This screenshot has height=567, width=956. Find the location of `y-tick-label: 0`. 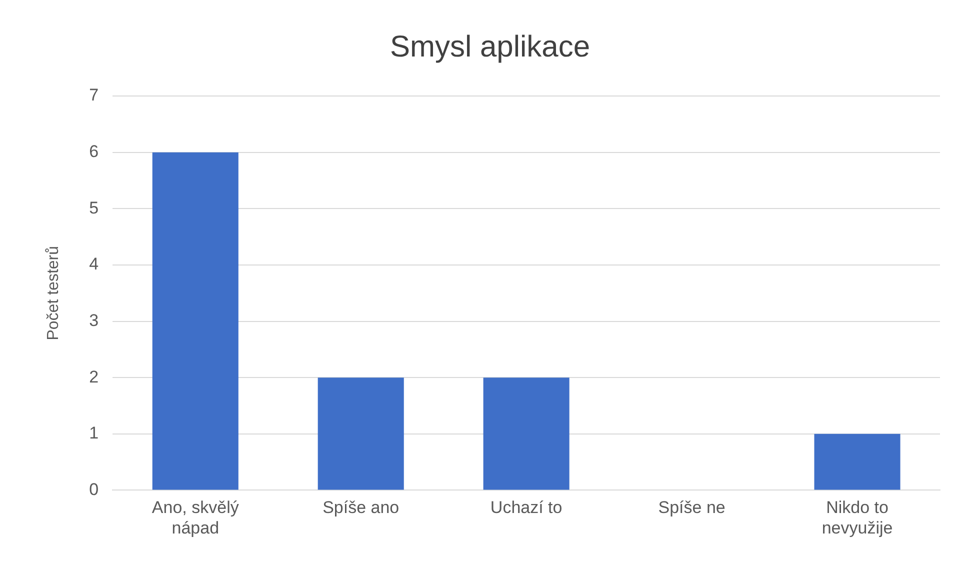

y-tick-label: 0 is located at coordinates (94, 489).